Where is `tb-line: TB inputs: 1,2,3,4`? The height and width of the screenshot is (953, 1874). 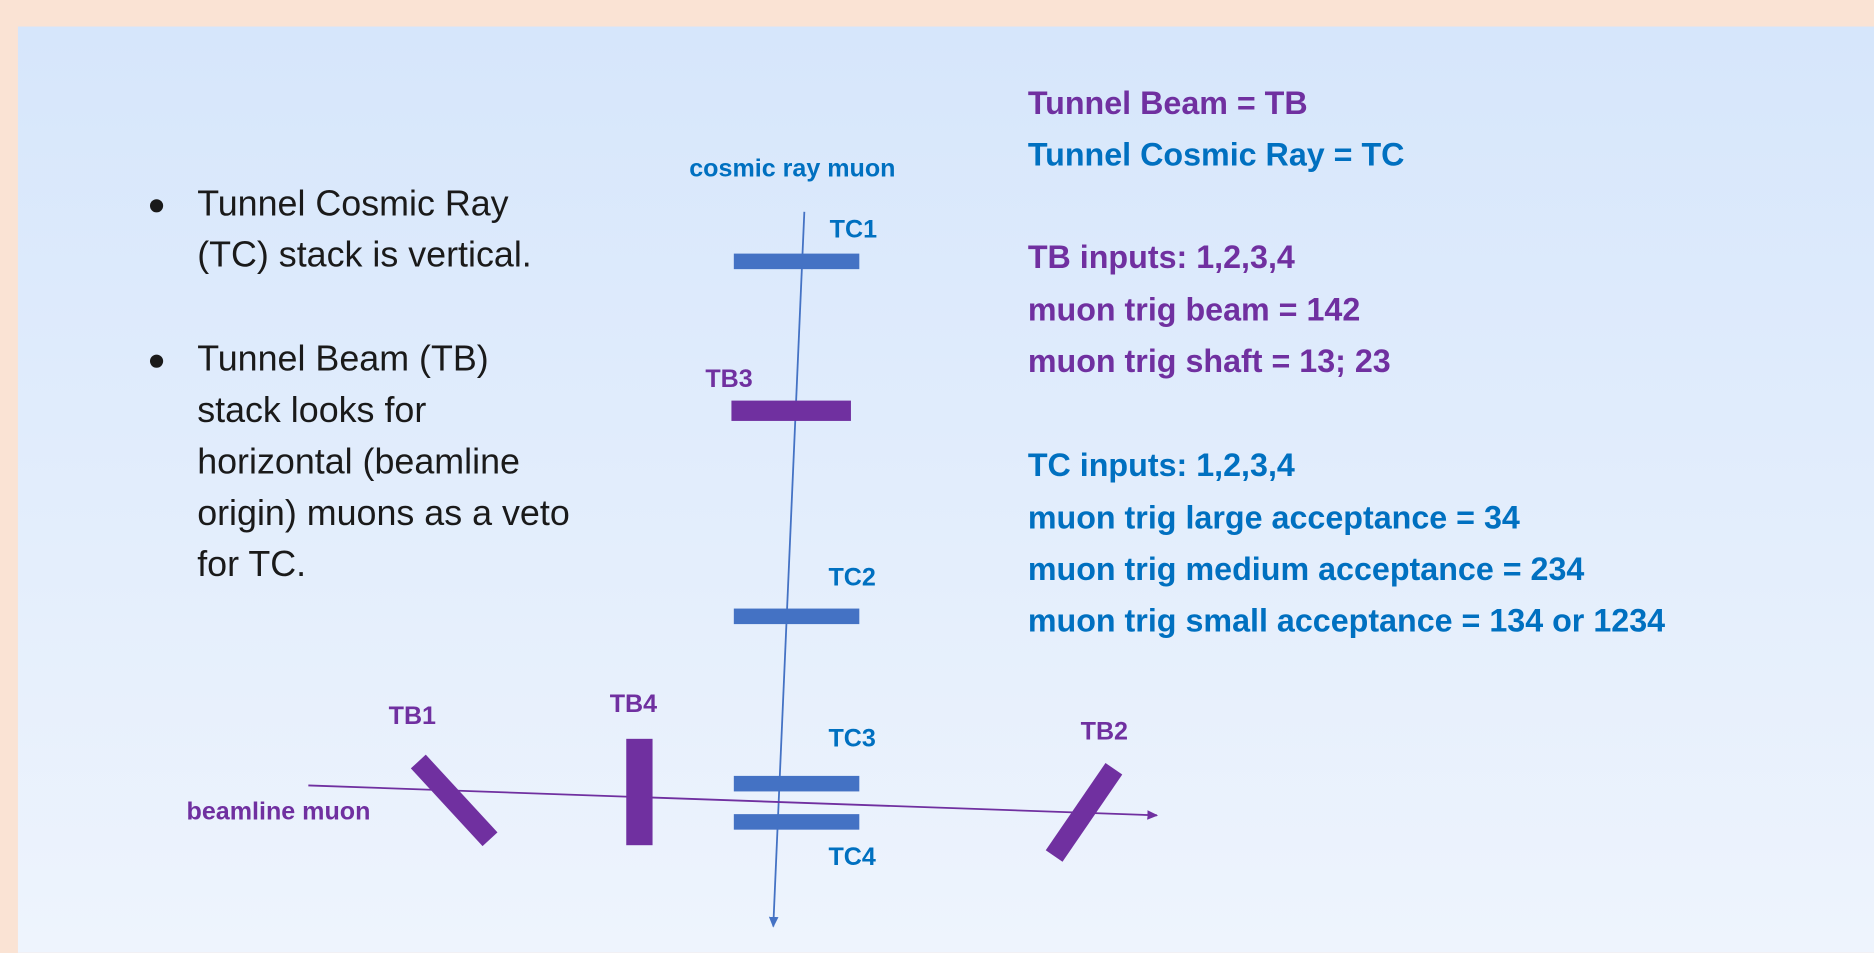 tb-line: TB inputs: 1,2,3,4 is located at coordinates (1161, 257).